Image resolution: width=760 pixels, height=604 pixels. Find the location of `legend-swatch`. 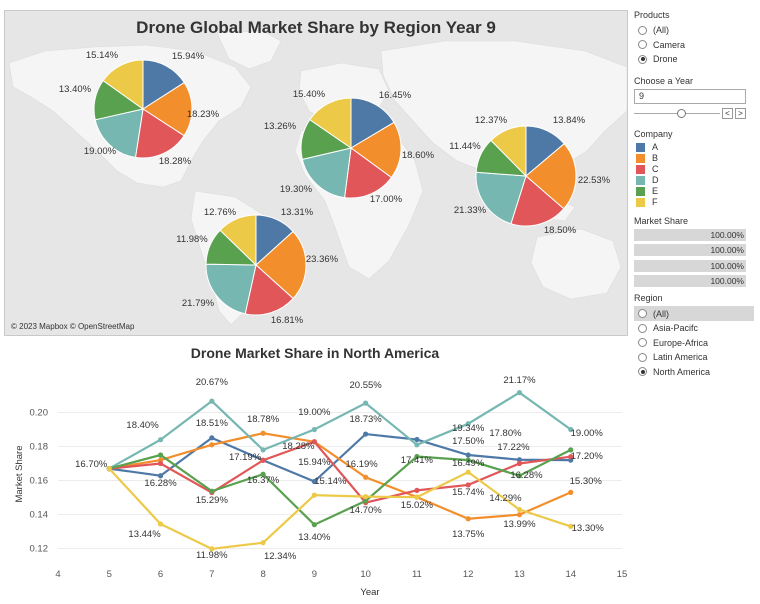

legend-swatch is located at coordinates (640, 180).